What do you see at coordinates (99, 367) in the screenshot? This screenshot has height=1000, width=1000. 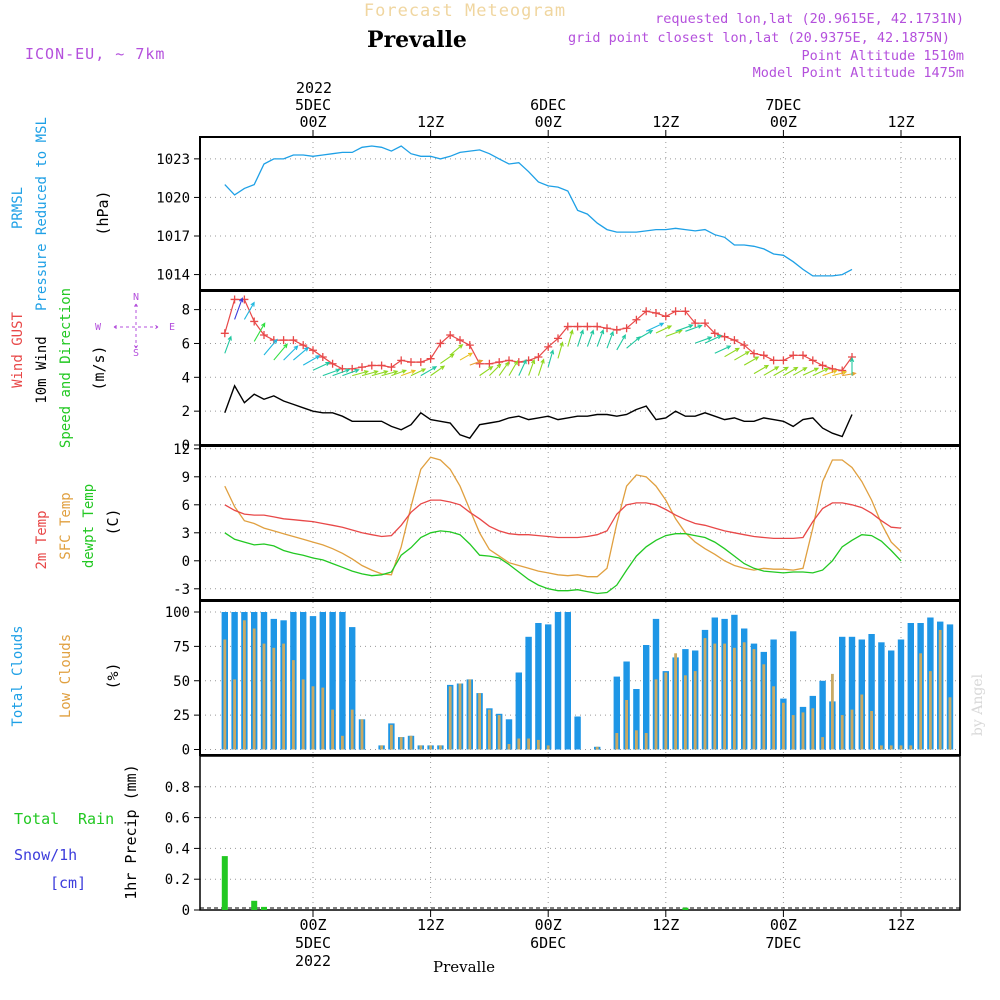 I see `wind-unit: (m/s)` at bounding box center [99, 367].